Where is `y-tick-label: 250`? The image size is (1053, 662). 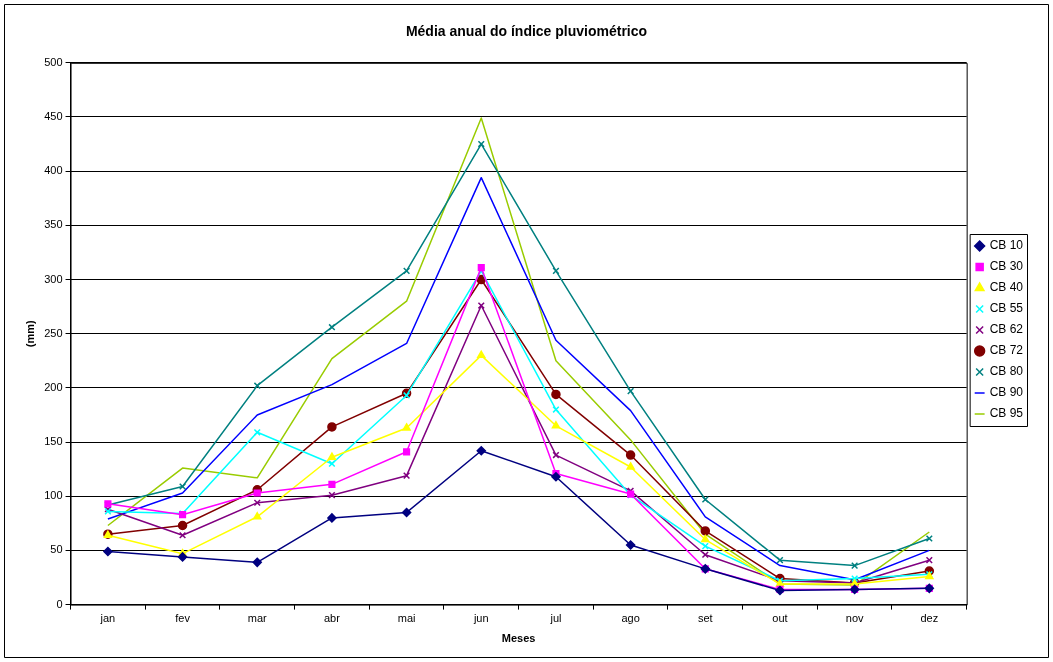
y-tick-label: 250 is located at coordinates (53, 332).